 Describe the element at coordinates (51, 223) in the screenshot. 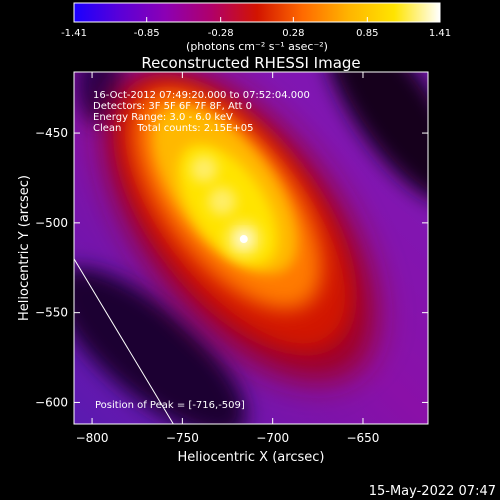

I see `y-tick-label: −500` at that location.